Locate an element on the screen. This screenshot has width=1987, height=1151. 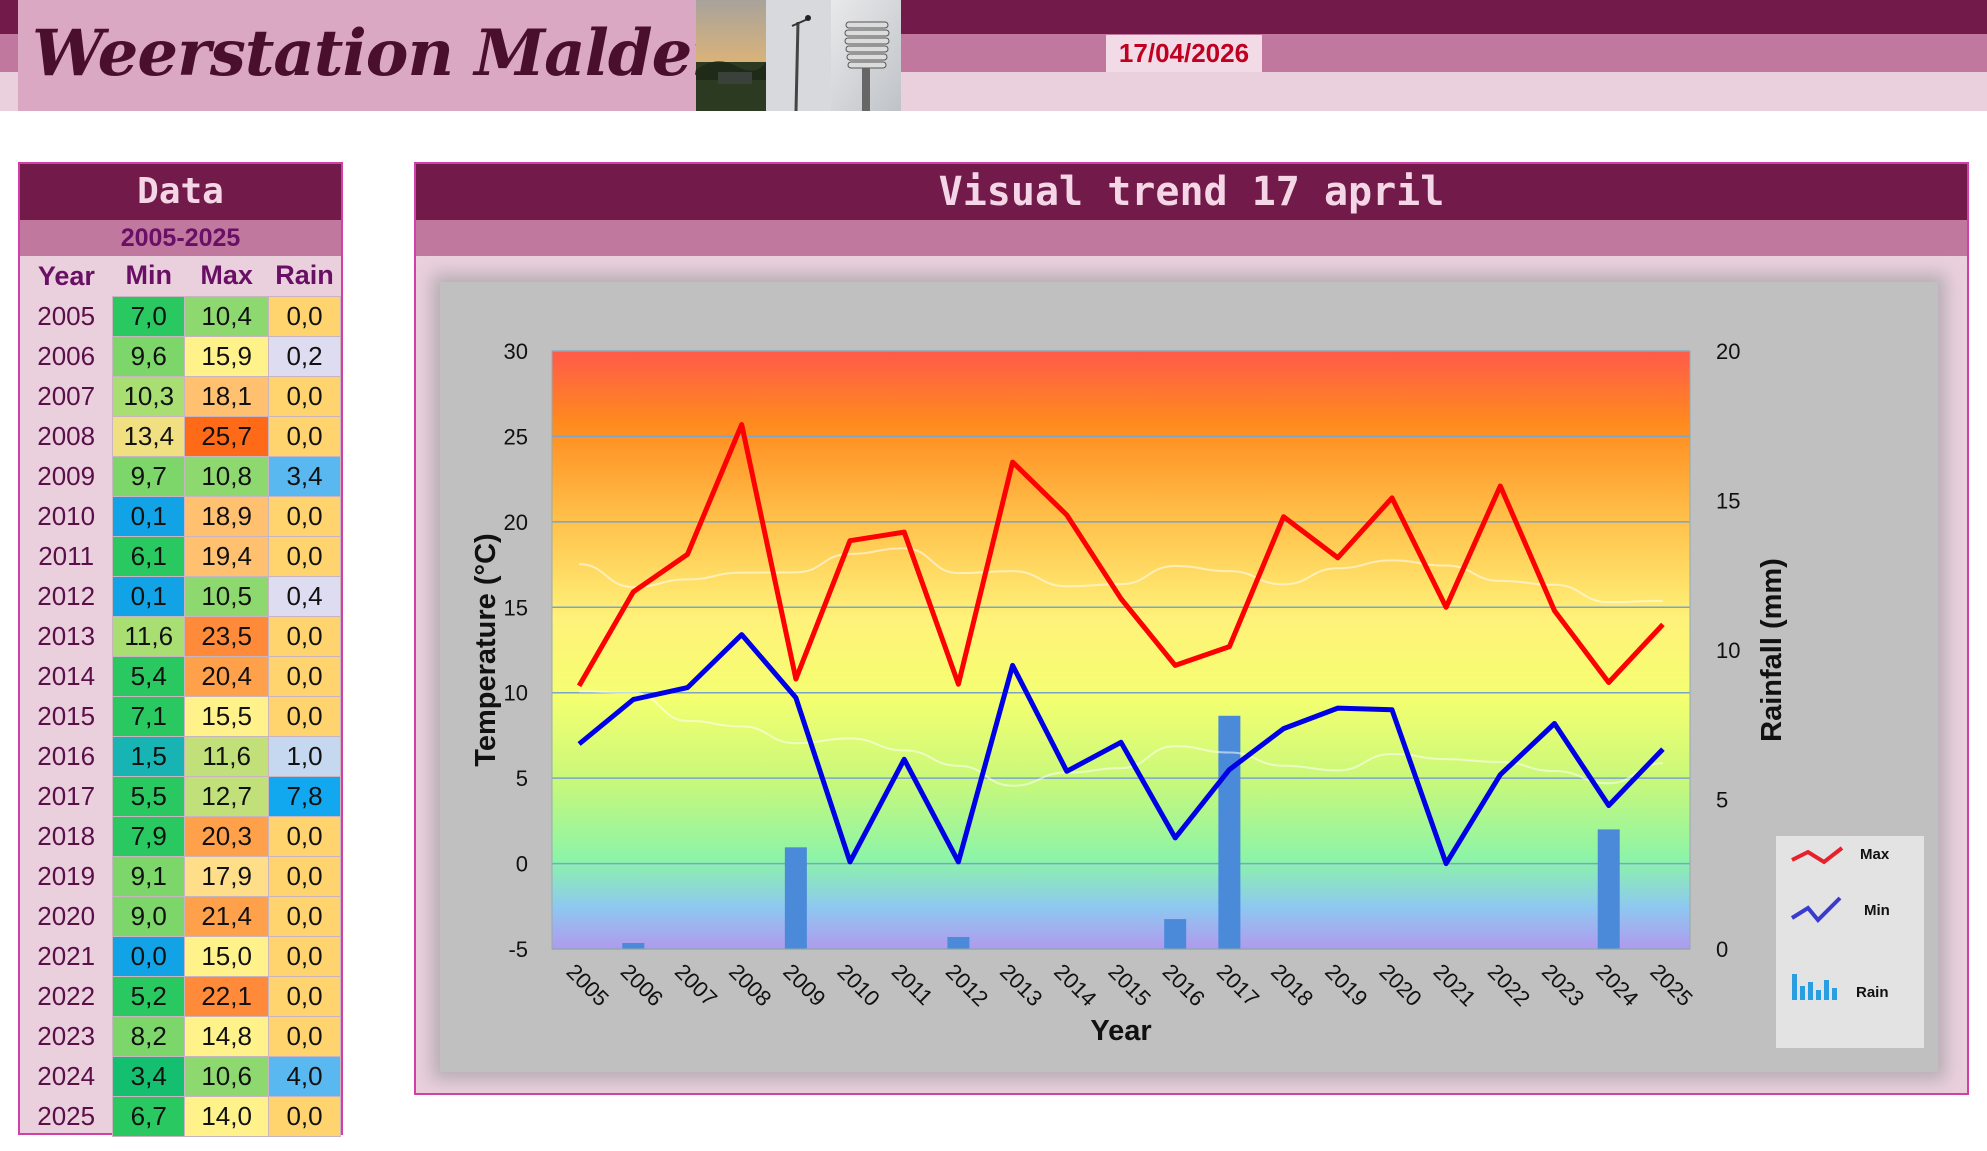
cell-min: 8,2 is located at coordinates (149, 1036).